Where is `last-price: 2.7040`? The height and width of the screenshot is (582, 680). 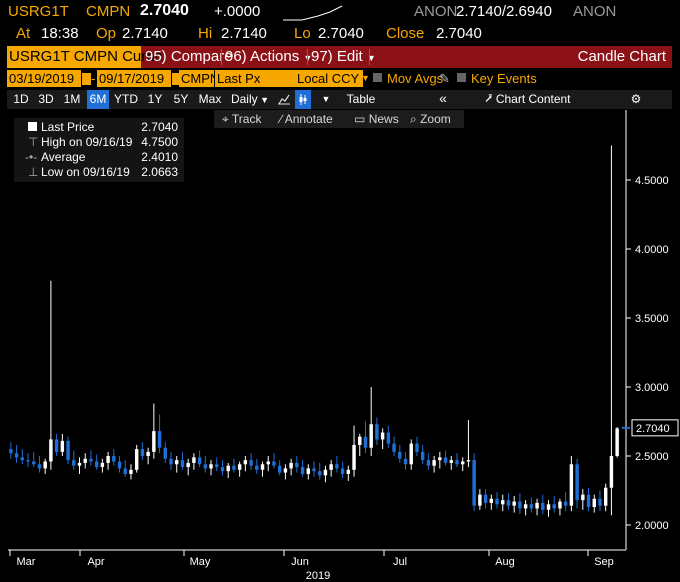
last-price: 2.7040 is located at coordinates (164, 10).